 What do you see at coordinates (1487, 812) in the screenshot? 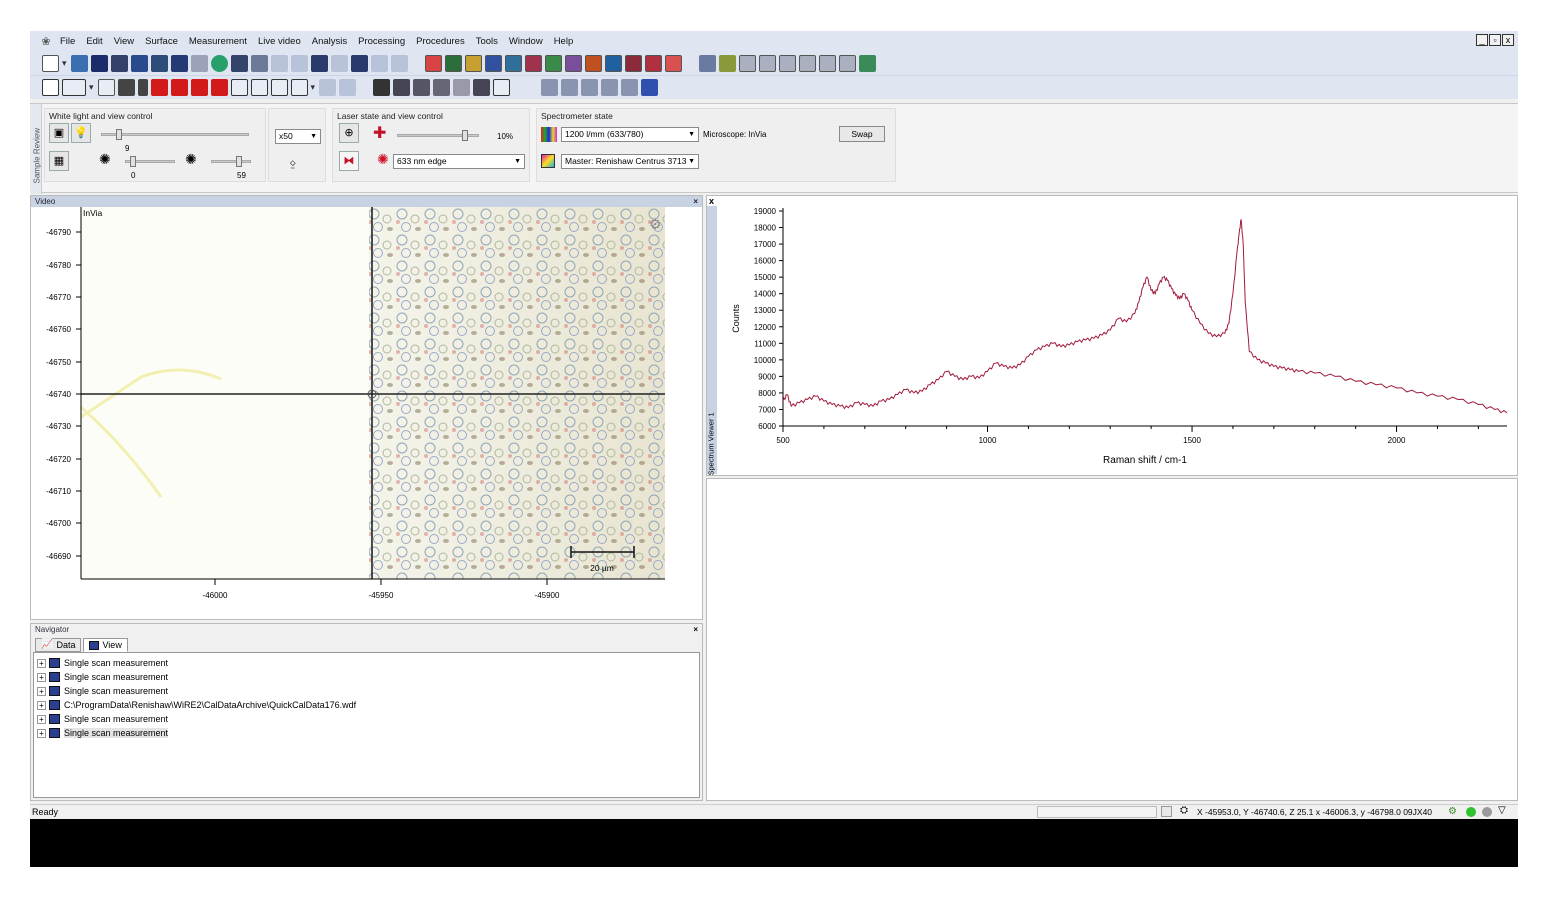
I see `status-grey-icon` at bounding box center [1487, 812].